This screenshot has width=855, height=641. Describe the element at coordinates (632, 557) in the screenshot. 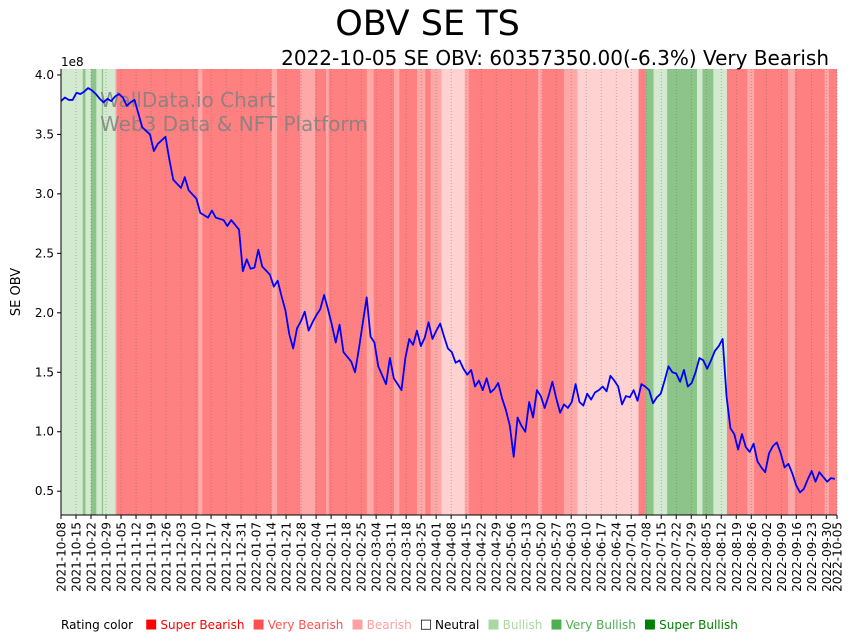

I see `x-tick-label-38: 2022-07-01` at that location.